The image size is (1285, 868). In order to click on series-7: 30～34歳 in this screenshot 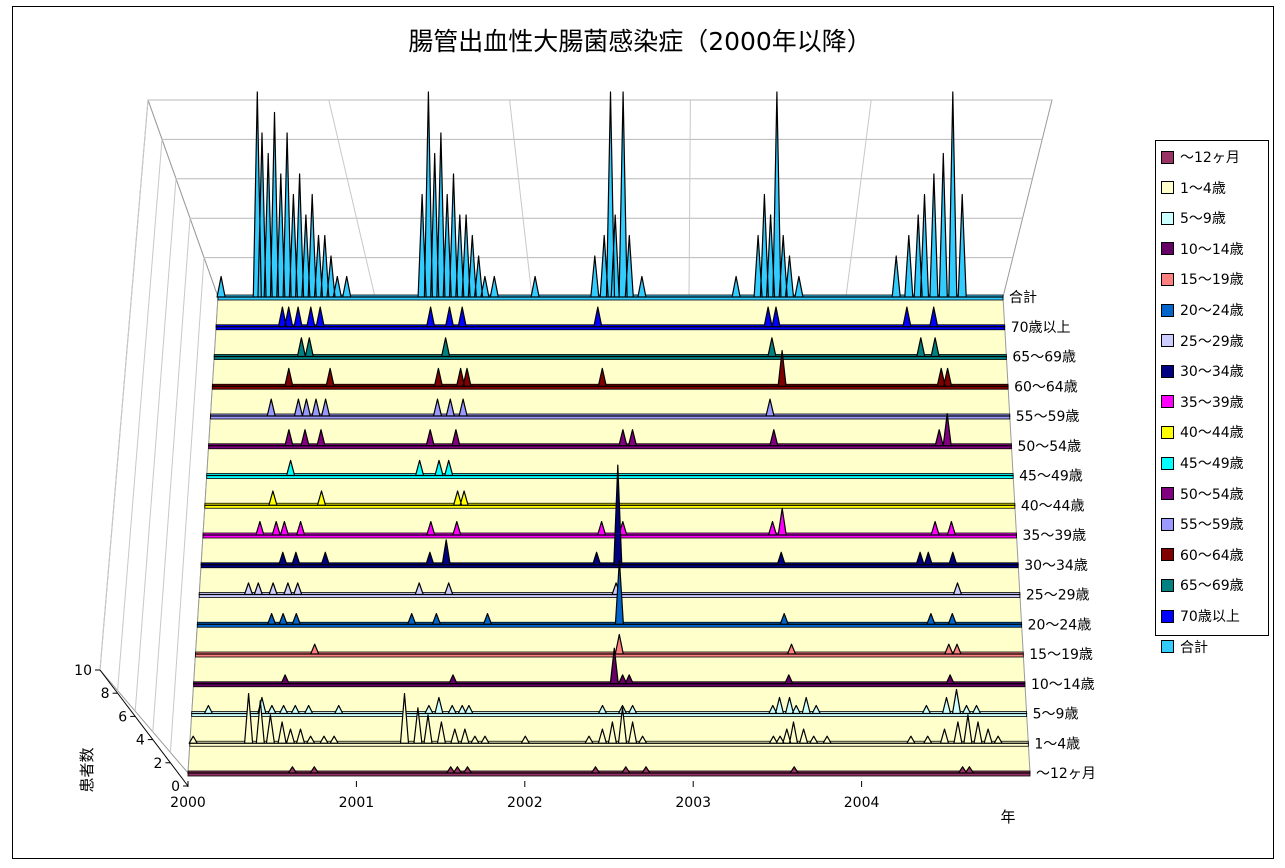, I will do `click(644, 519)`.